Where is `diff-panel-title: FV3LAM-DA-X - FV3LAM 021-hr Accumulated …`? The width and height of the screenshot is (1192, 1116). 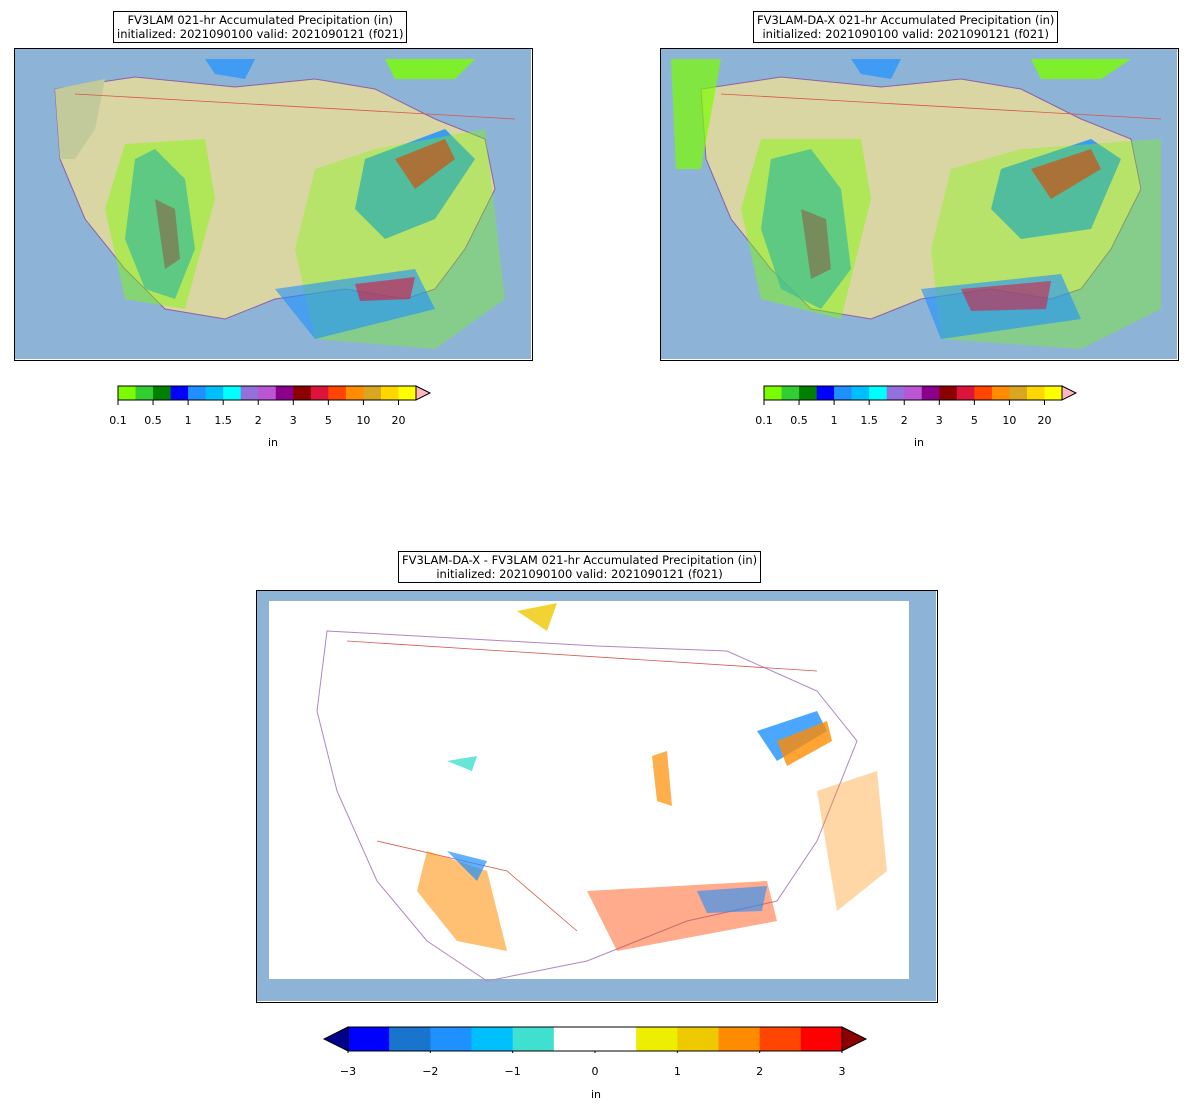
diff-panel-title: FV3LAM-DA-X - FV3LAM 021-hr Accumulated … is located at coordinates (580, 567).